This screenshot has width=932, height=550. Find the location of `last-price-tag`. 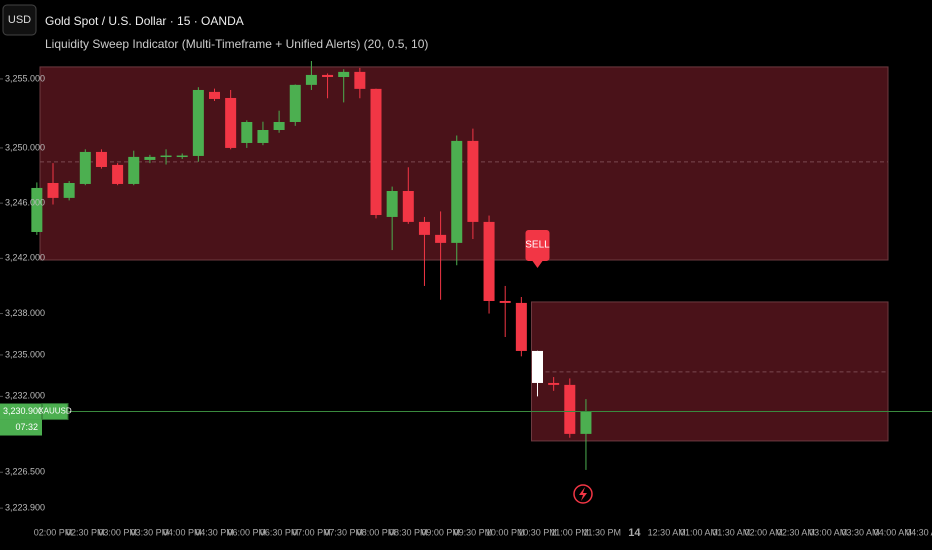

last-price-tag is located at coordinates (21, 411).